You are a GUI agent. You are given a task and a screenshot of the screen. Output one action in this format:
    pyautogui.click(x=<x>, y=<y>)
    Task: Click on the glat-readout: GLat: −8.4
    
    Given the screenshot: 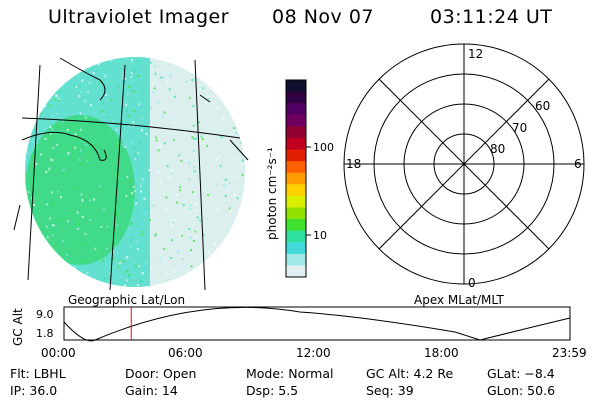 What is the action you would take?
    pyautogui.click(x=521, y=373)
    